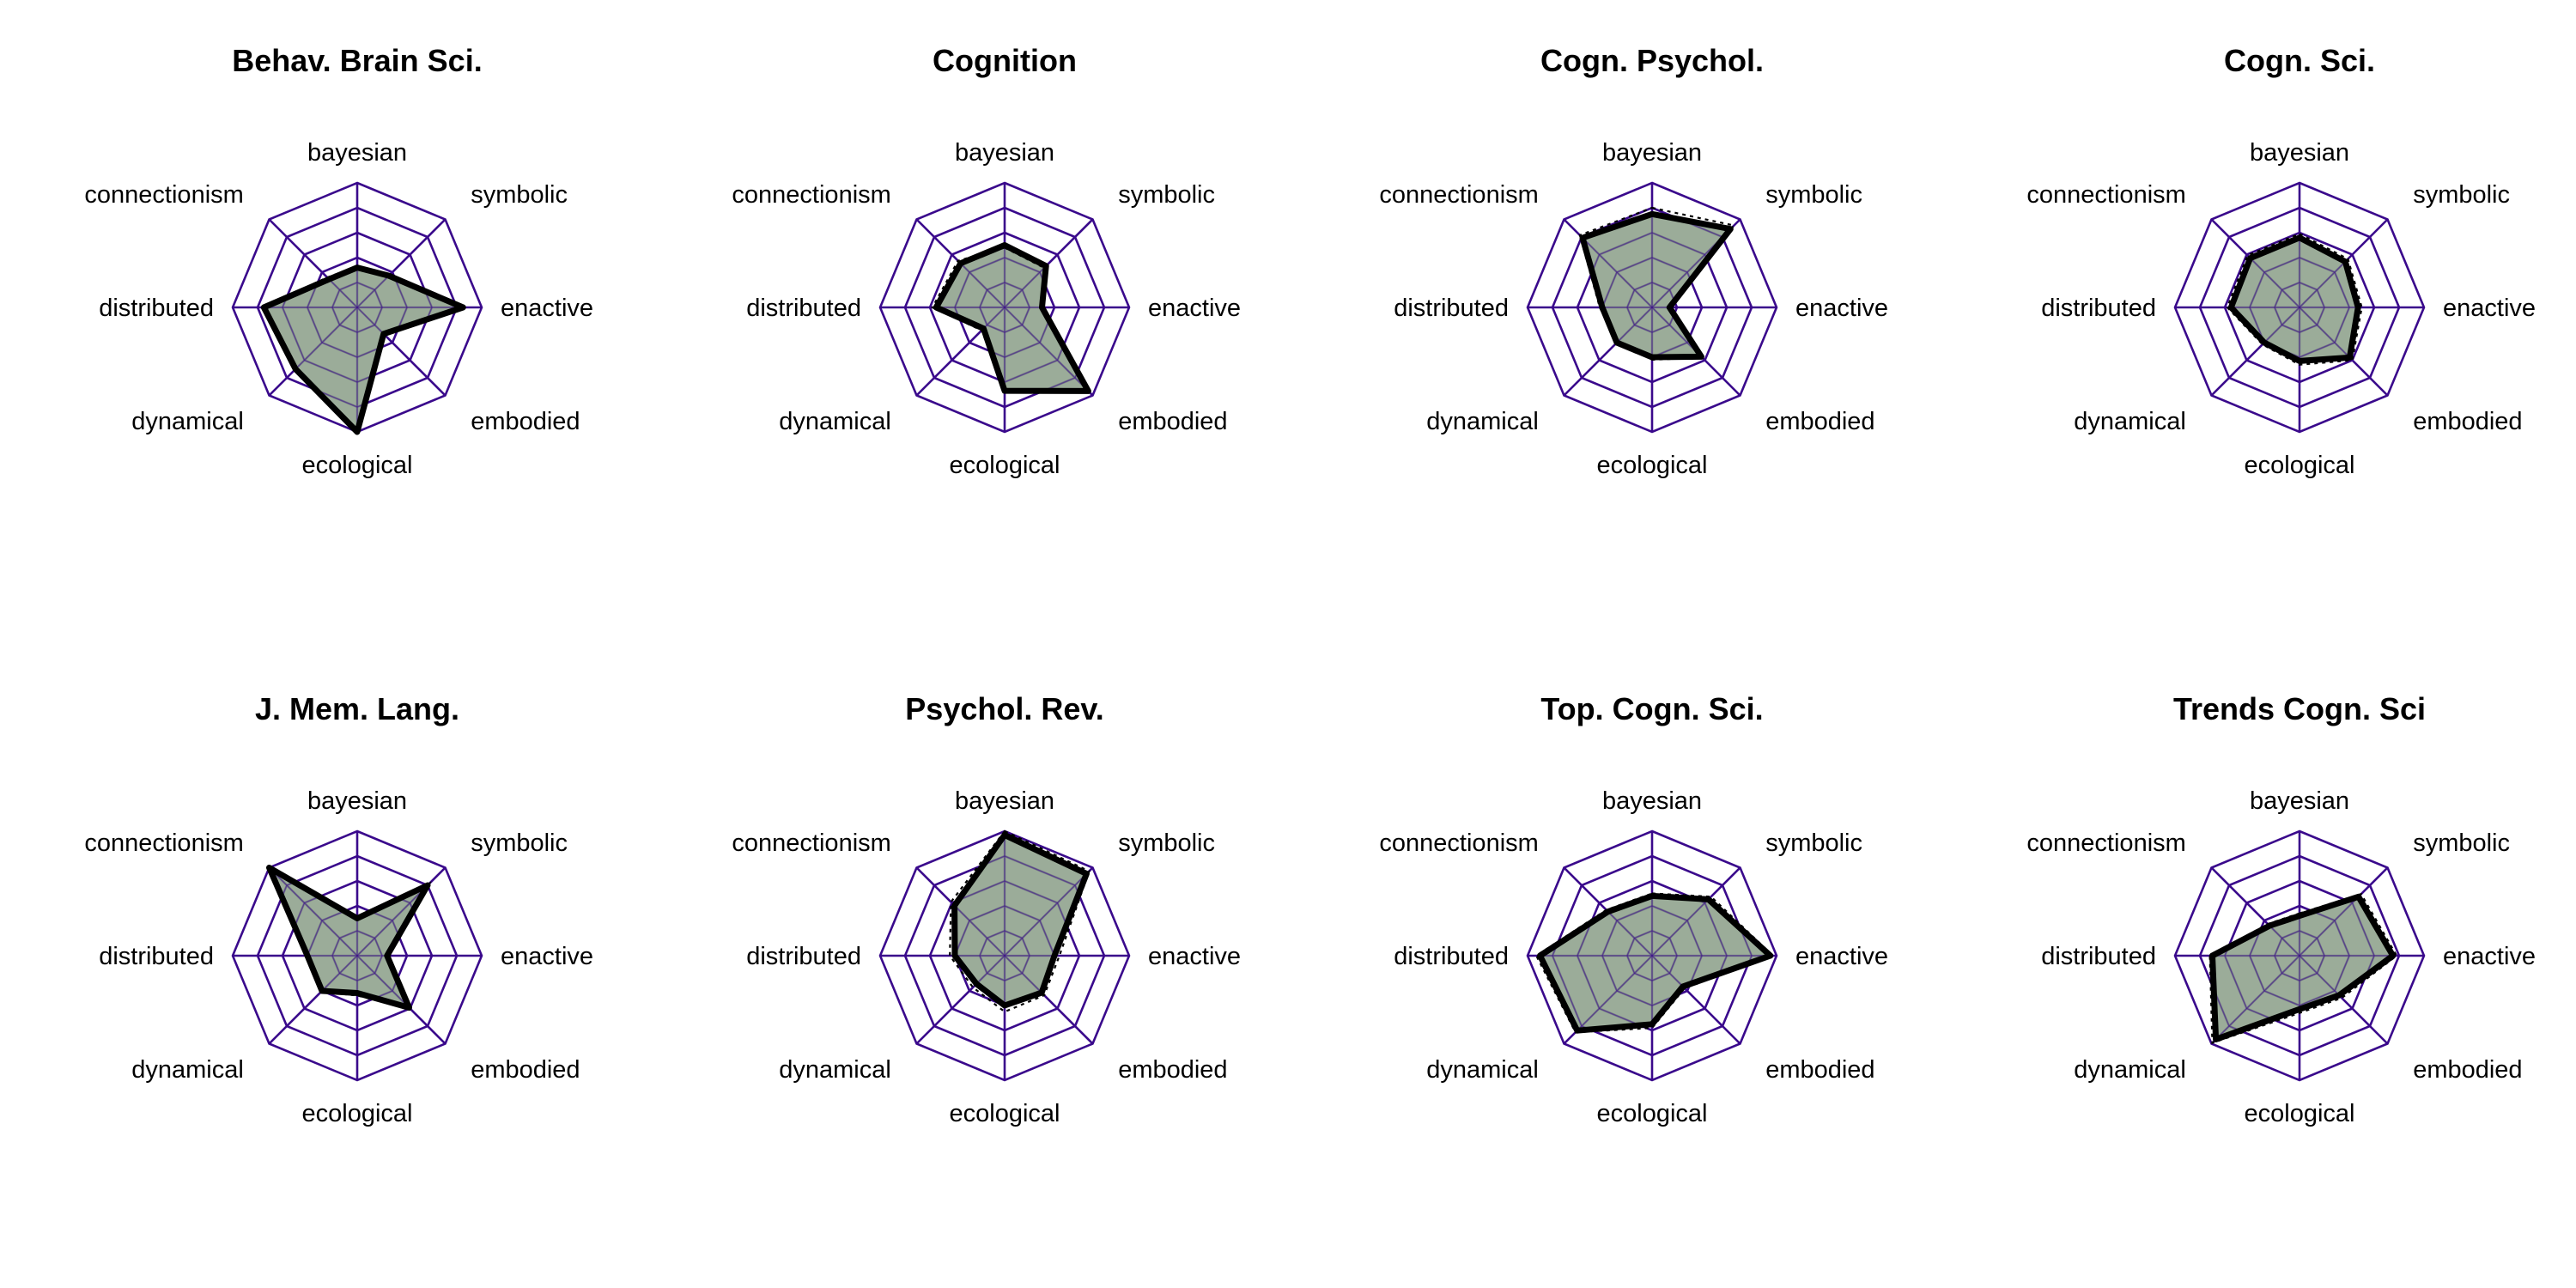 The height and width of the screenshot is (1288, 2576). Describe the element at coordinates (357, 61) in the screenshot. I see `panel-title: Behav. Brain Sci.` at that location.